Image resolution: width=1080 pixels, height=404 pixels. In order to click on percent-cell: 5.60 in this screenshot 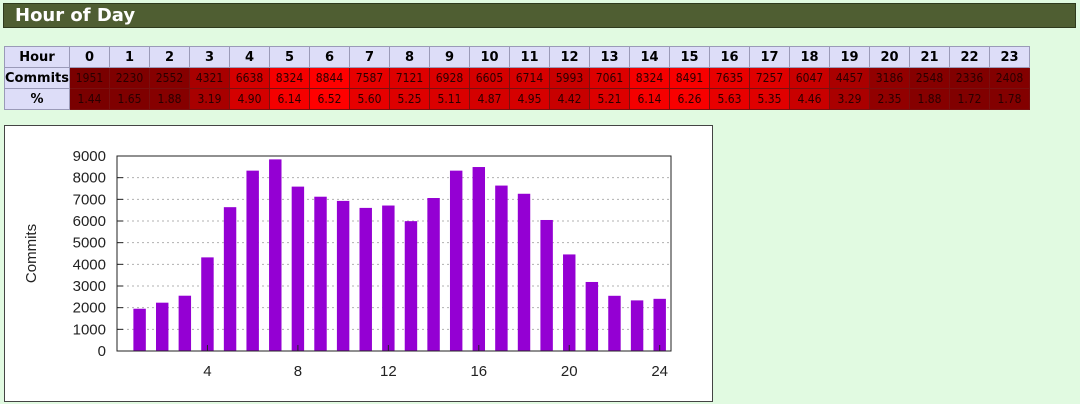, I will do `click(369, 99)`.